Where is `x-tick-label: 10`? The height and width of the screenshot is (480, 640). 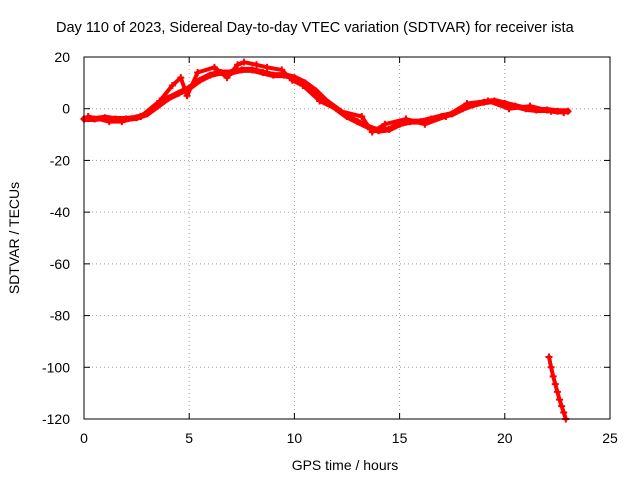 x-tick-label: 10 is located at coordinates (295, 438).